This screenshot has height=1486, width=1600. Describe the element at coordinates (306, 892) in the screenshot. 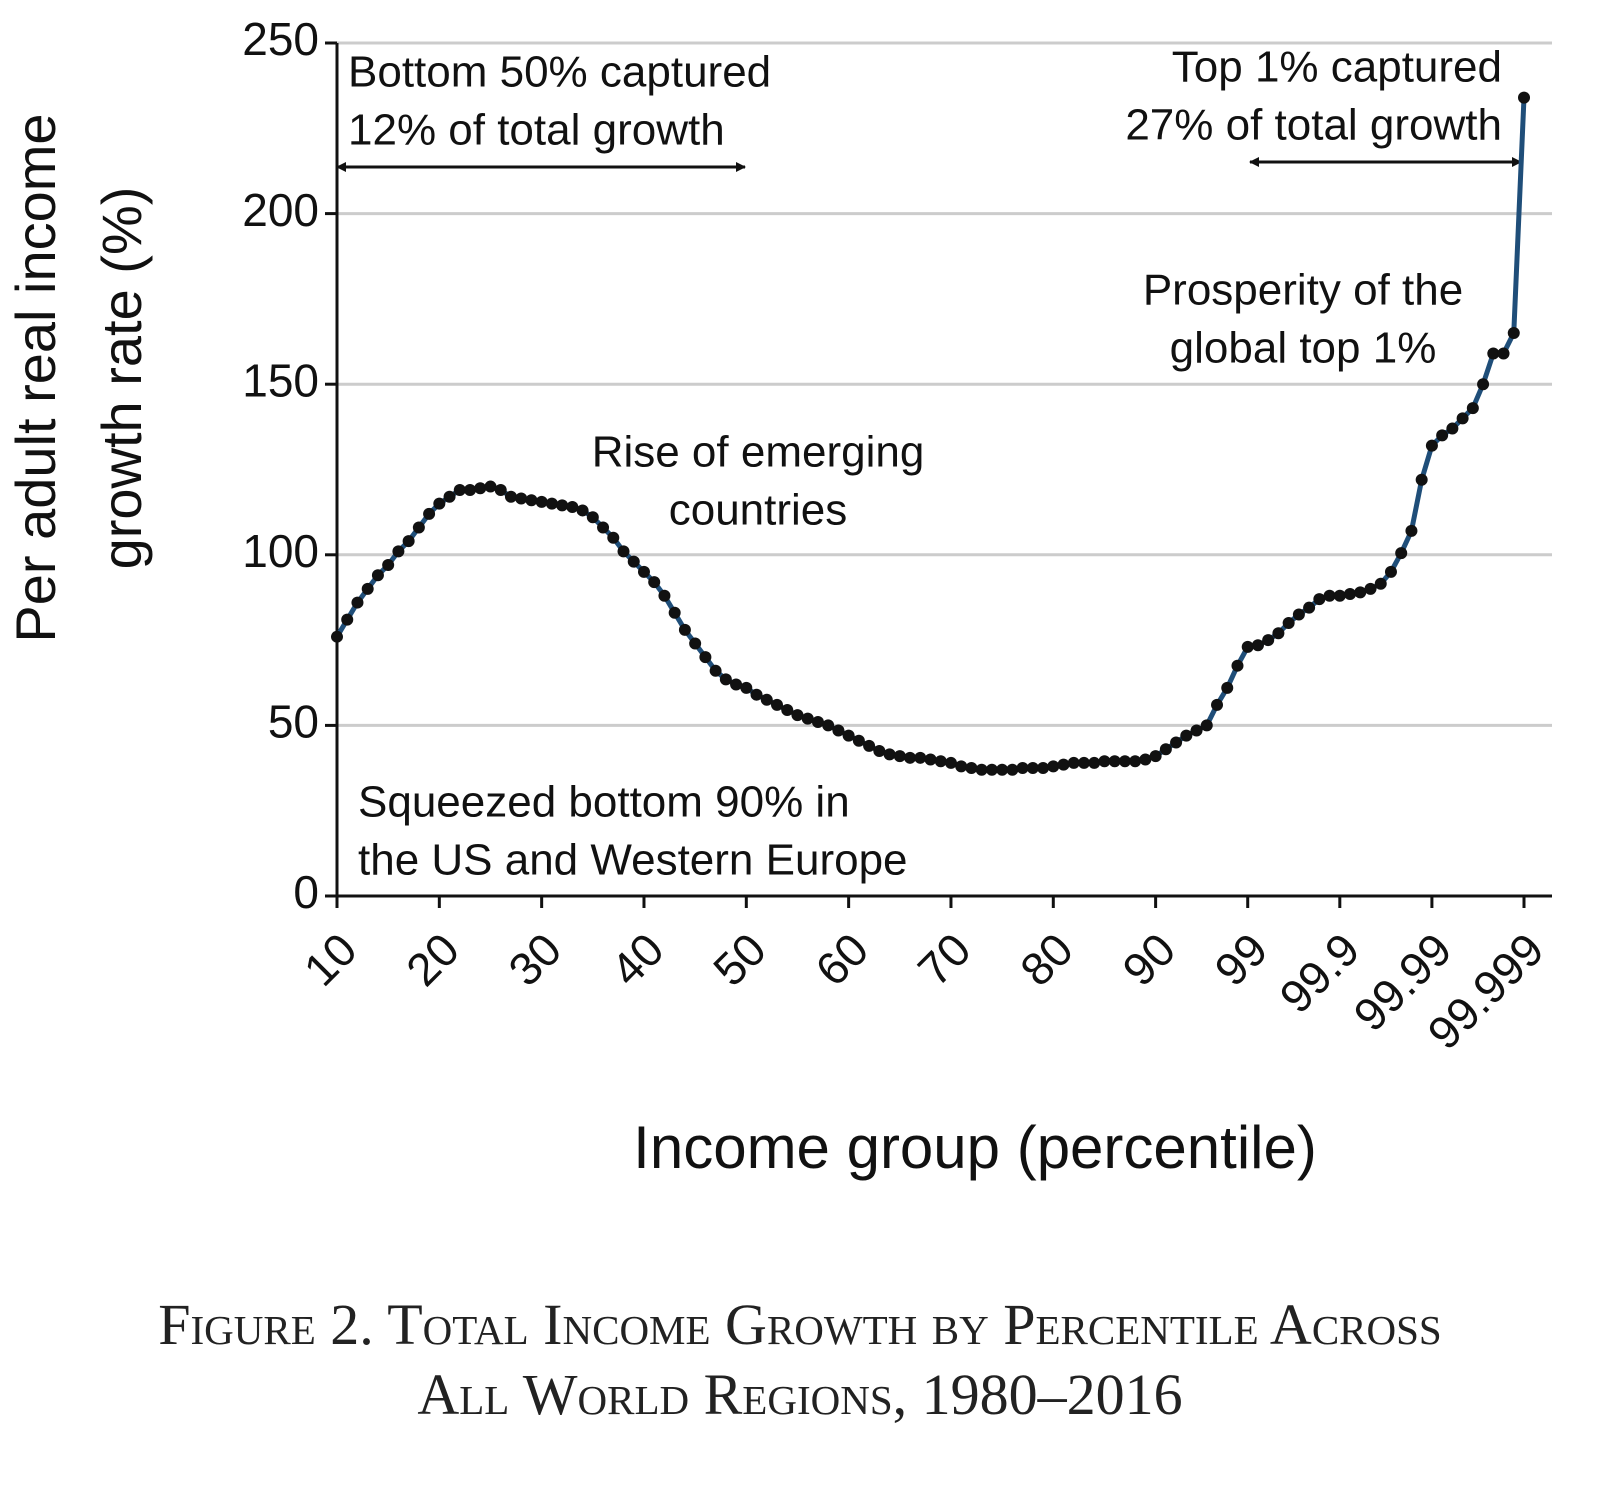

I see `y-tick-label: 0` at that location.